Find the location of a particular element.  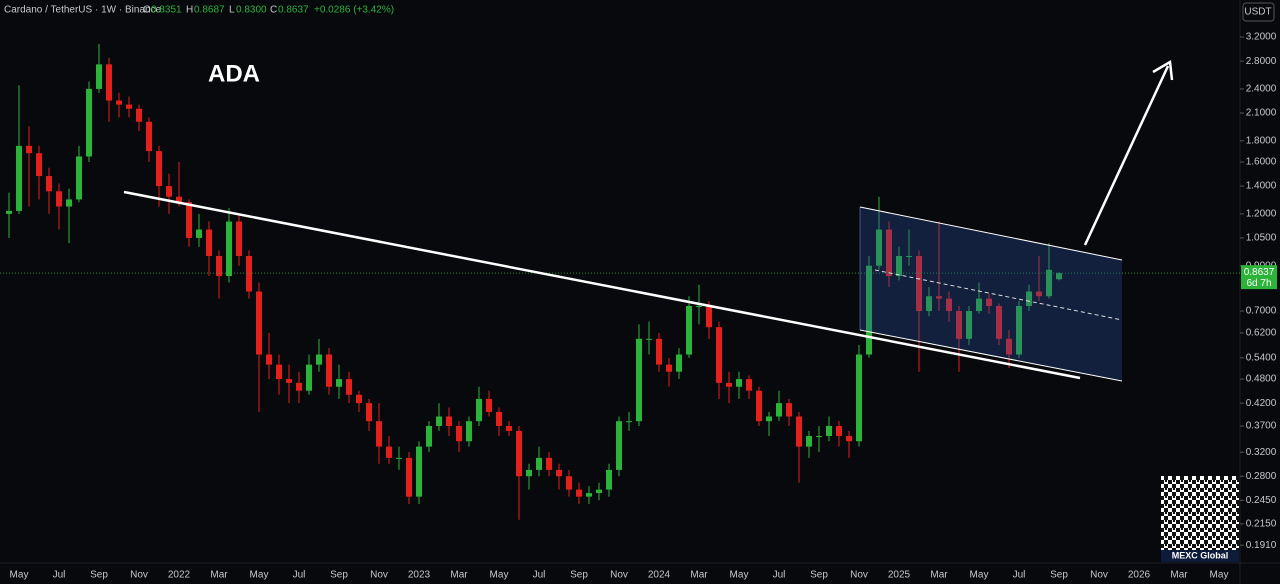

y-tick-label: 0.2450 is located at coordinates (1261, 500).